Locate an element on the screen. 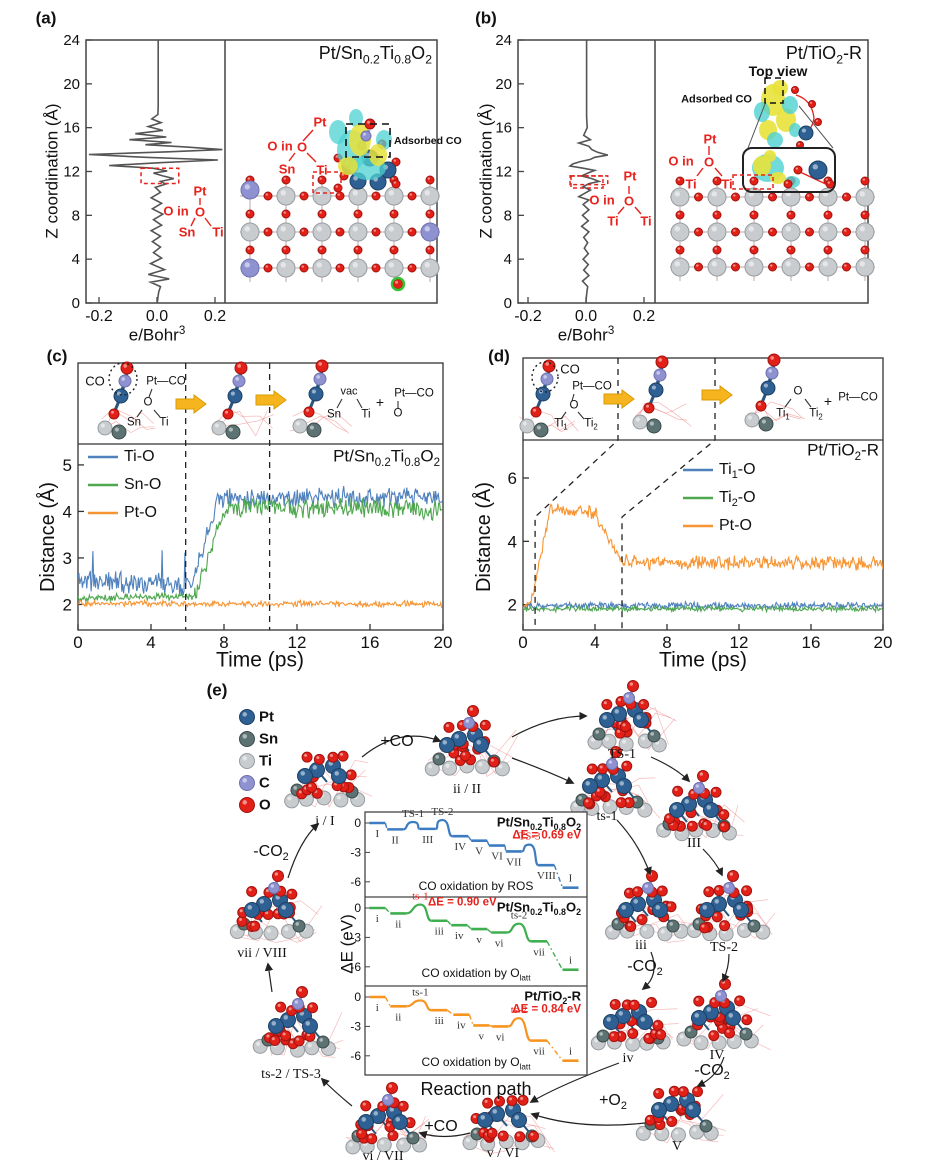 The width and height of the screenshot is (942, 1168). panel-a-label: (a) is located at coordinates (46, 18).